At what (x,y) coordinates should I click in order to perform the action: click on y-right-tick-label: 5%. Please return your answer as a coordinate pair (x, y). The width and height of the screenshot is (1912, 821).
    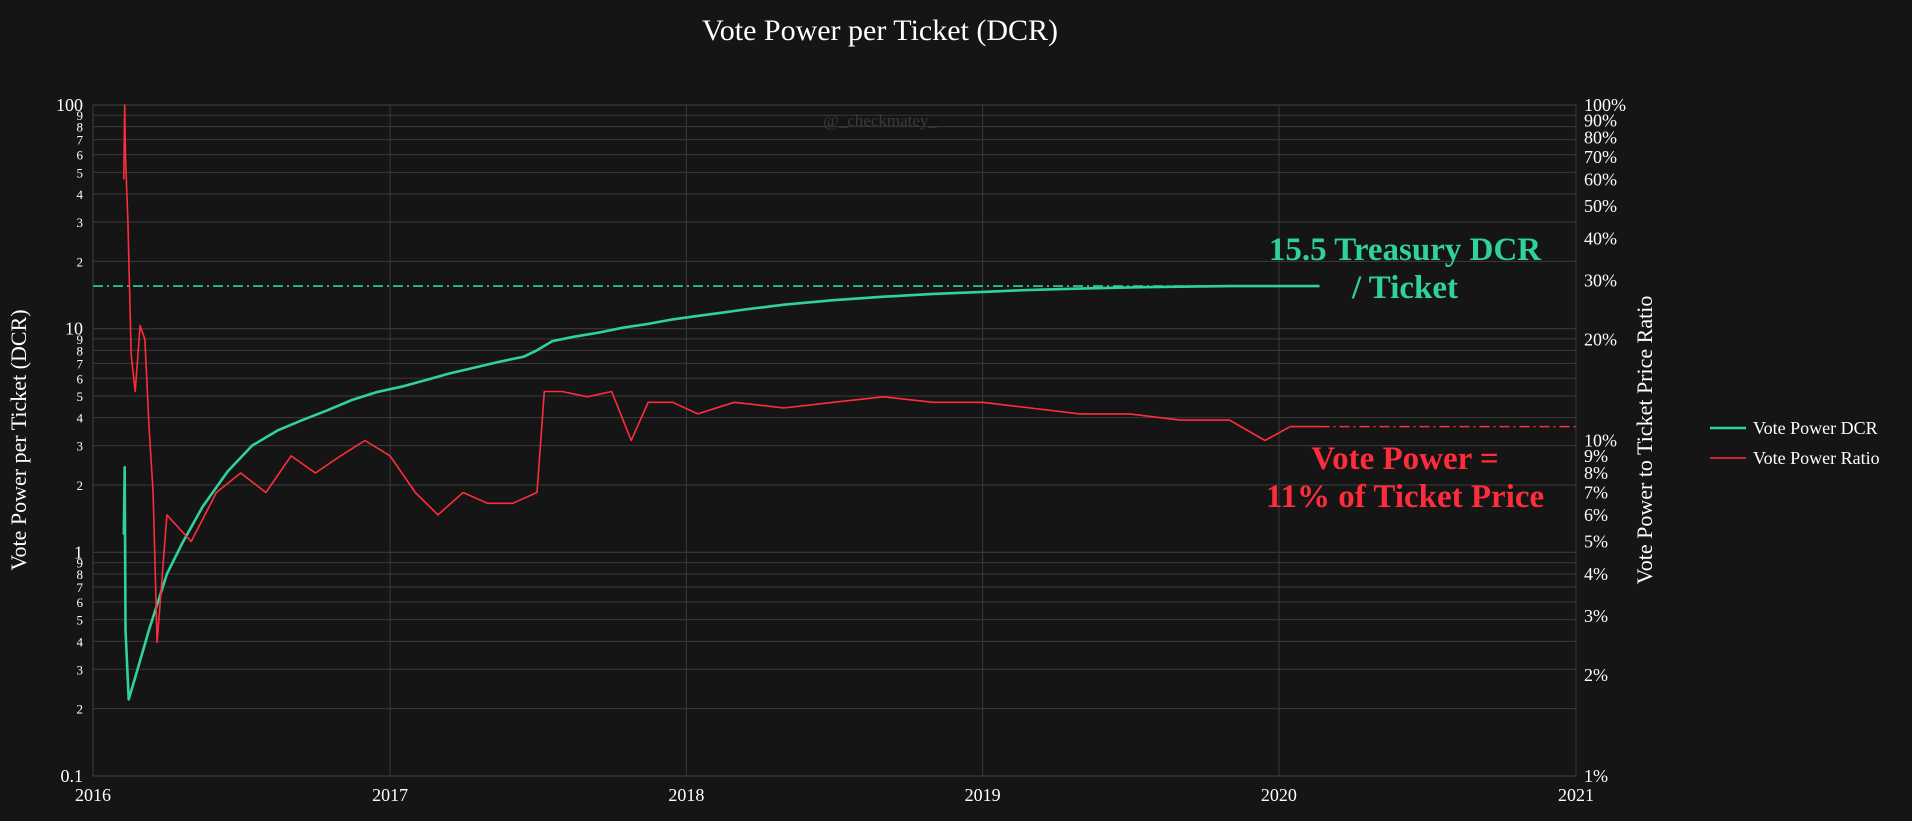
    Looking at the image, I should click on (1596, 541).